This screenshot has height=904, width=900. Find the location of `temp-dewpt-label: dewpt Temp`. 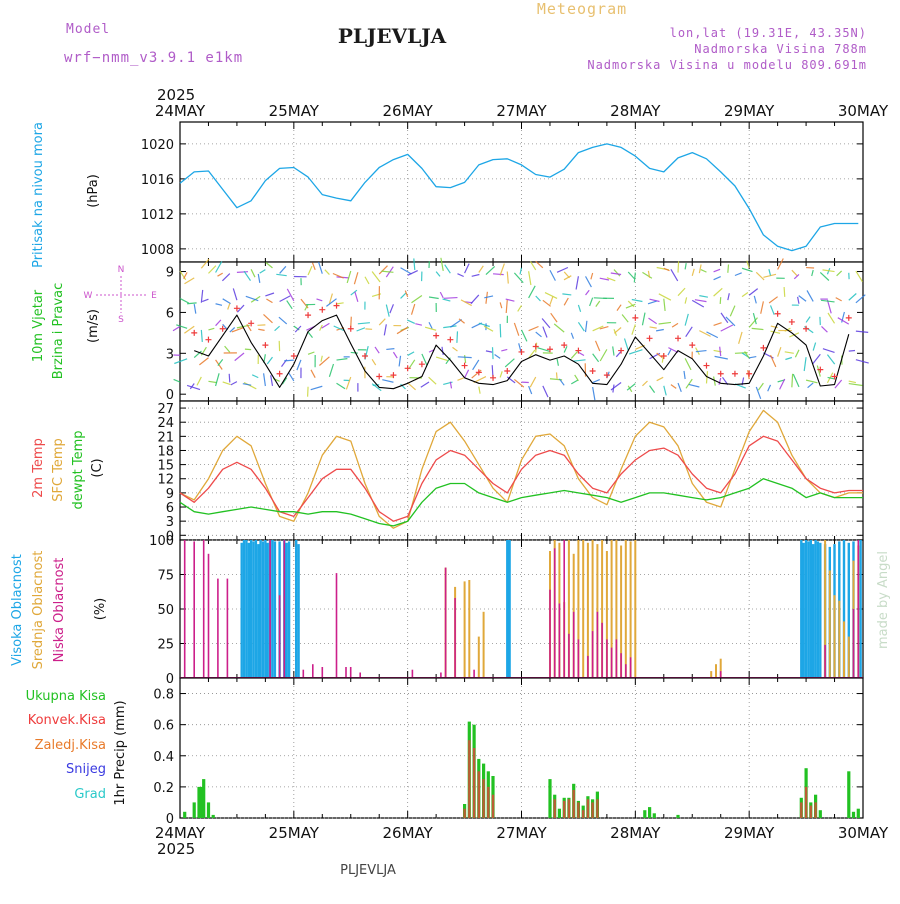

temp-dewpt-label: dewpt Temp is located at coordinates (78, 469).